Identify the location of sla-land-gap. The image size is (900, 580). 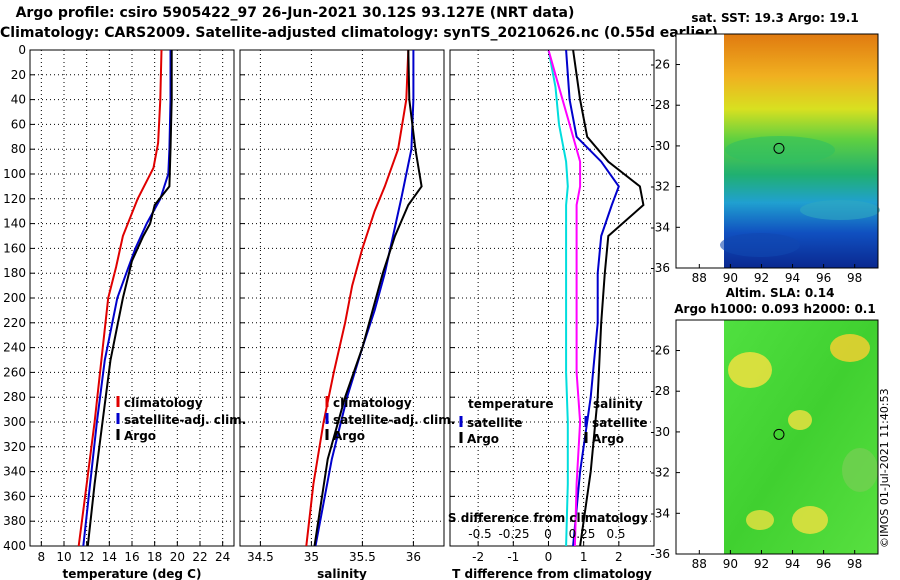
(700, 437).